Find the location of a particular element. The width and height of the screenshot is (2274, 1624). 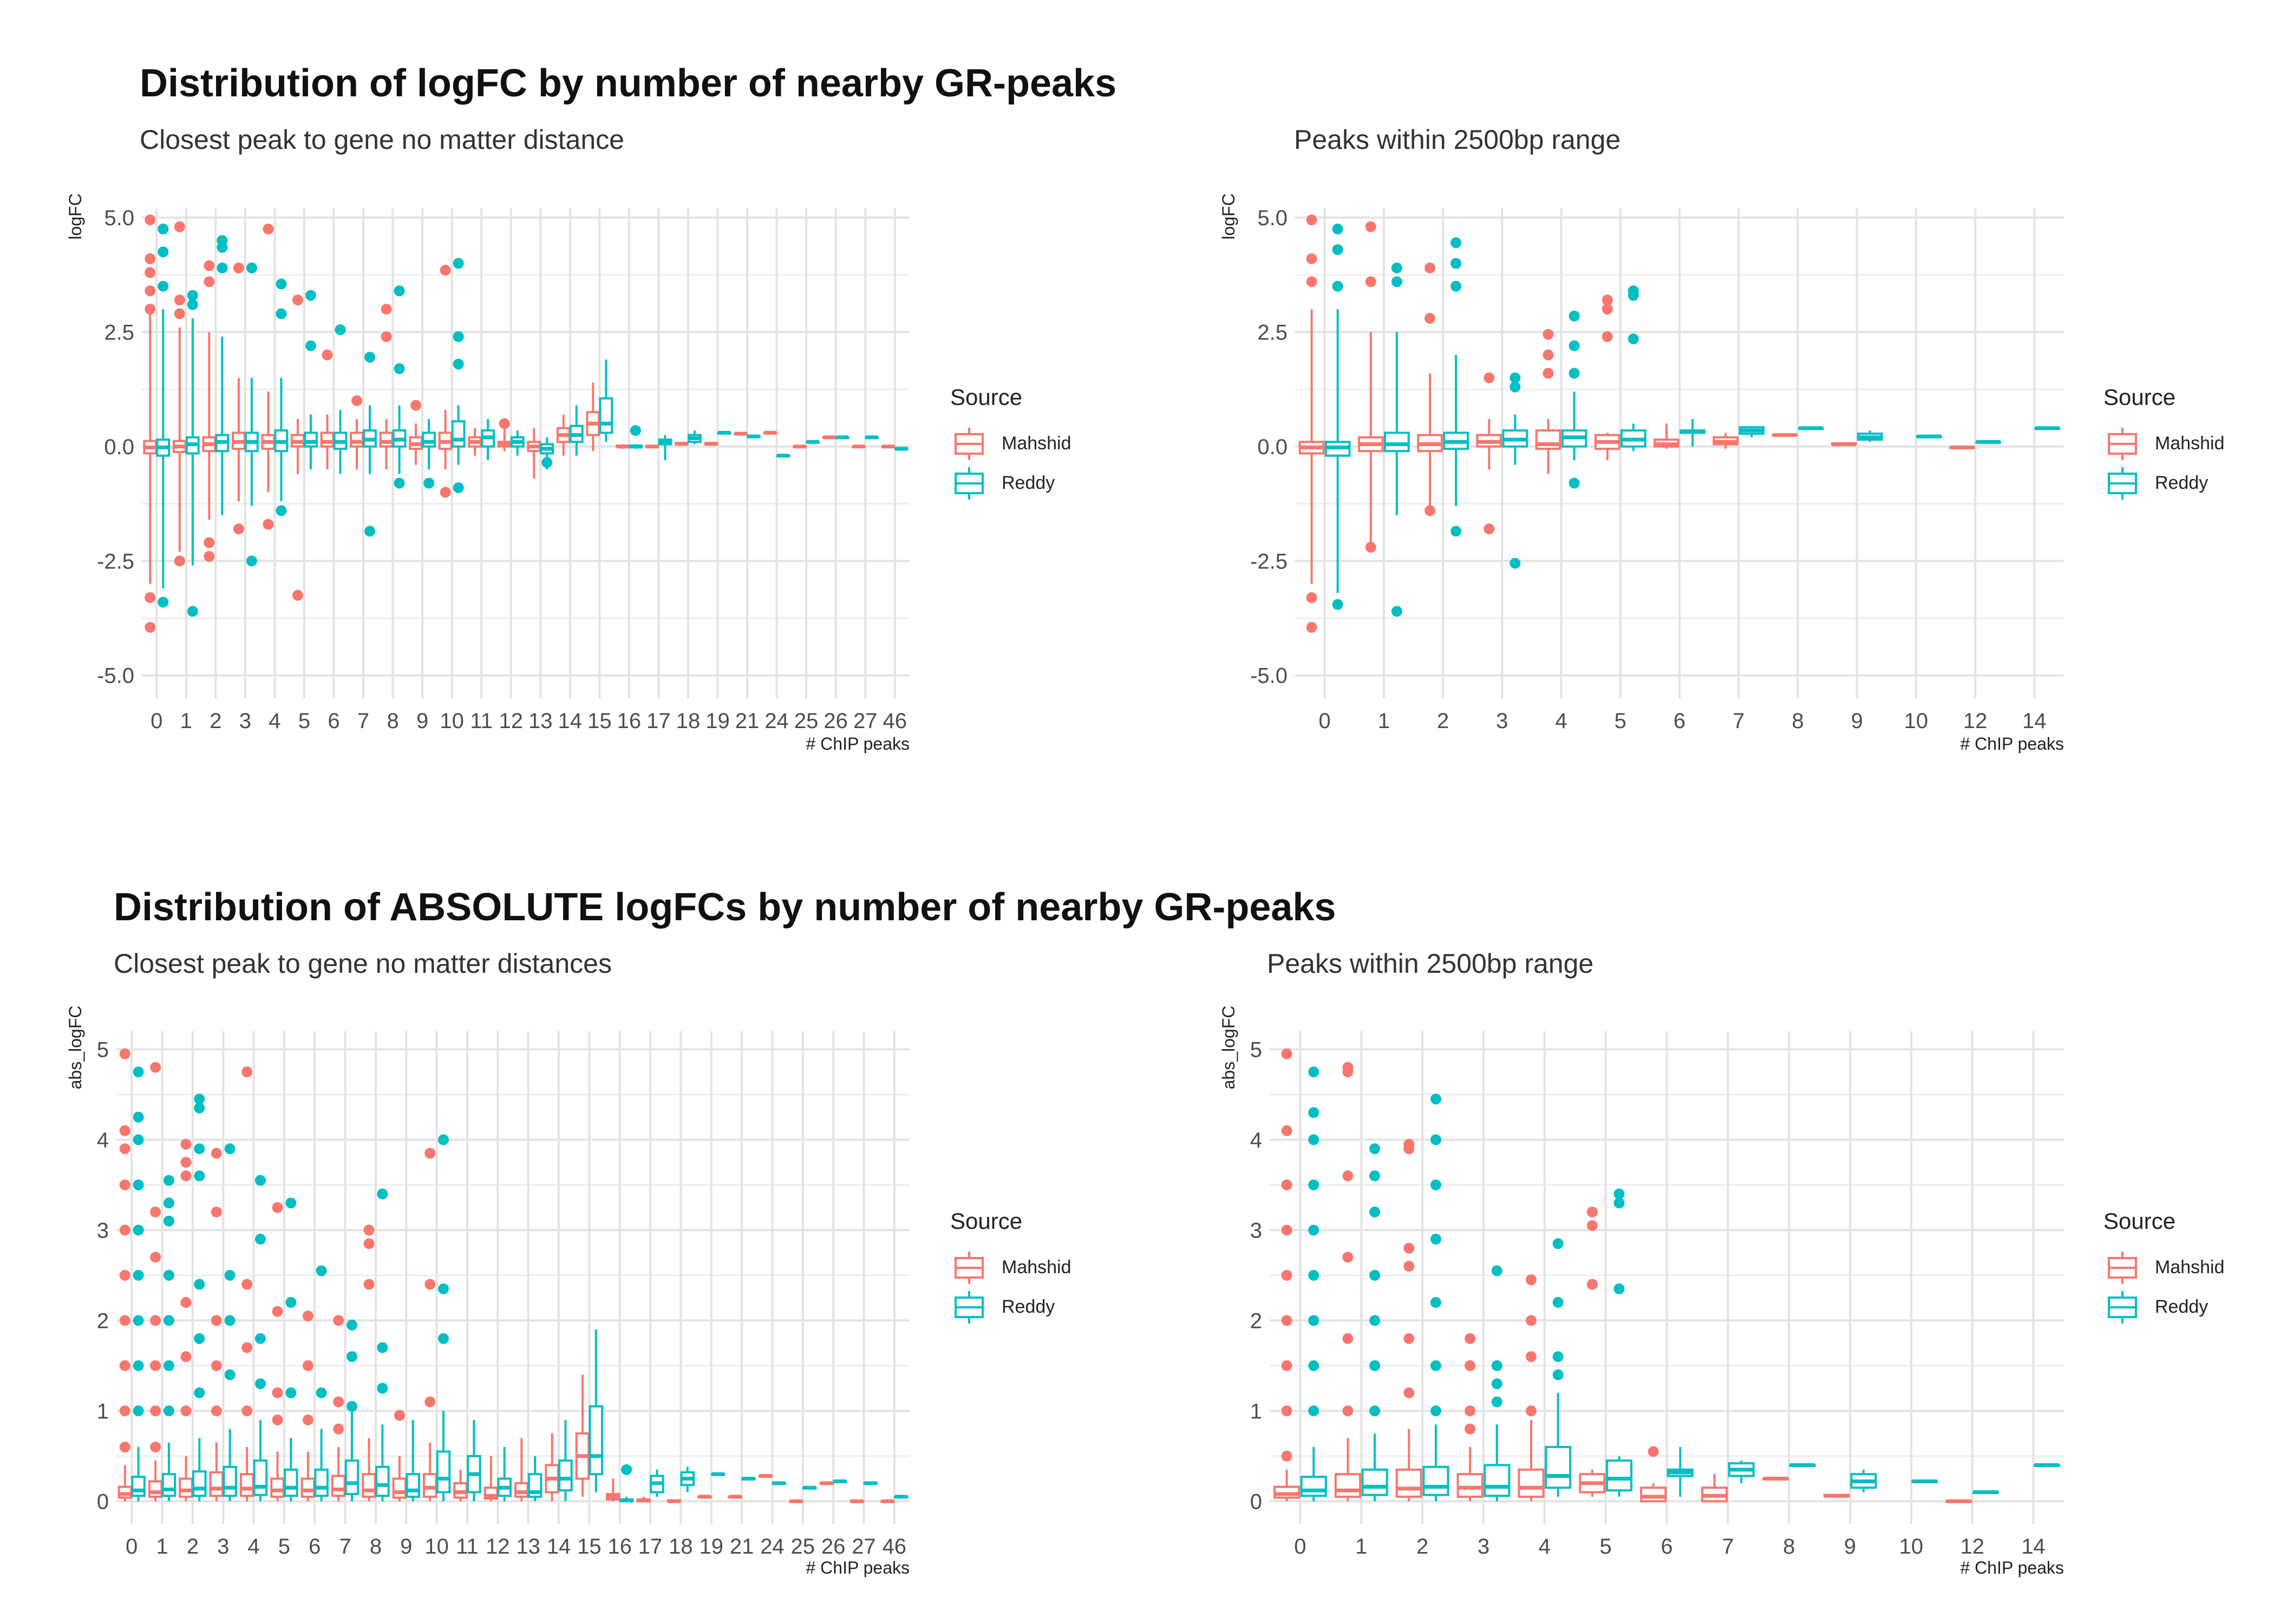

x-tick-label: 15 is located at coordinates (590, 1546).